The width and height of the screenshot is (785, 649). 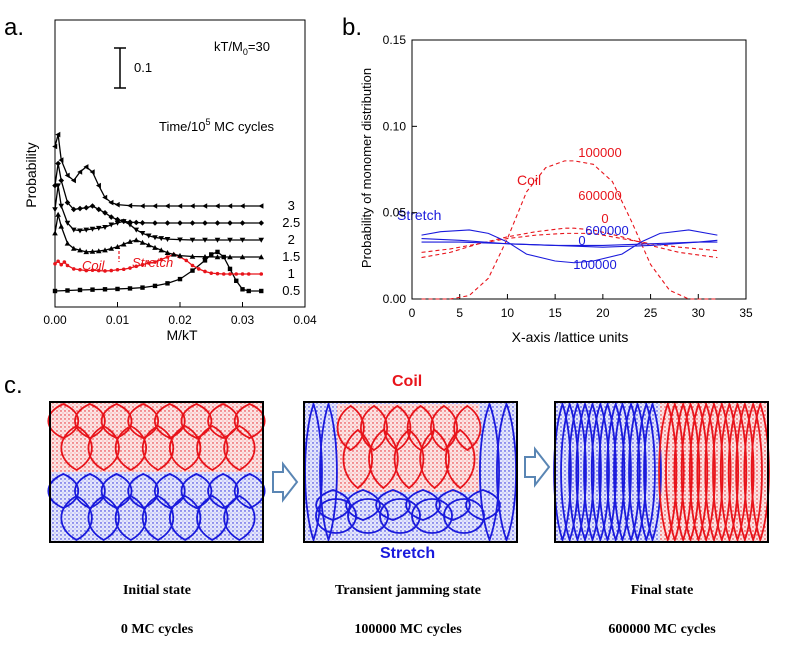 I want to click on x-tick-label: 30, so click(x=699, y=313).